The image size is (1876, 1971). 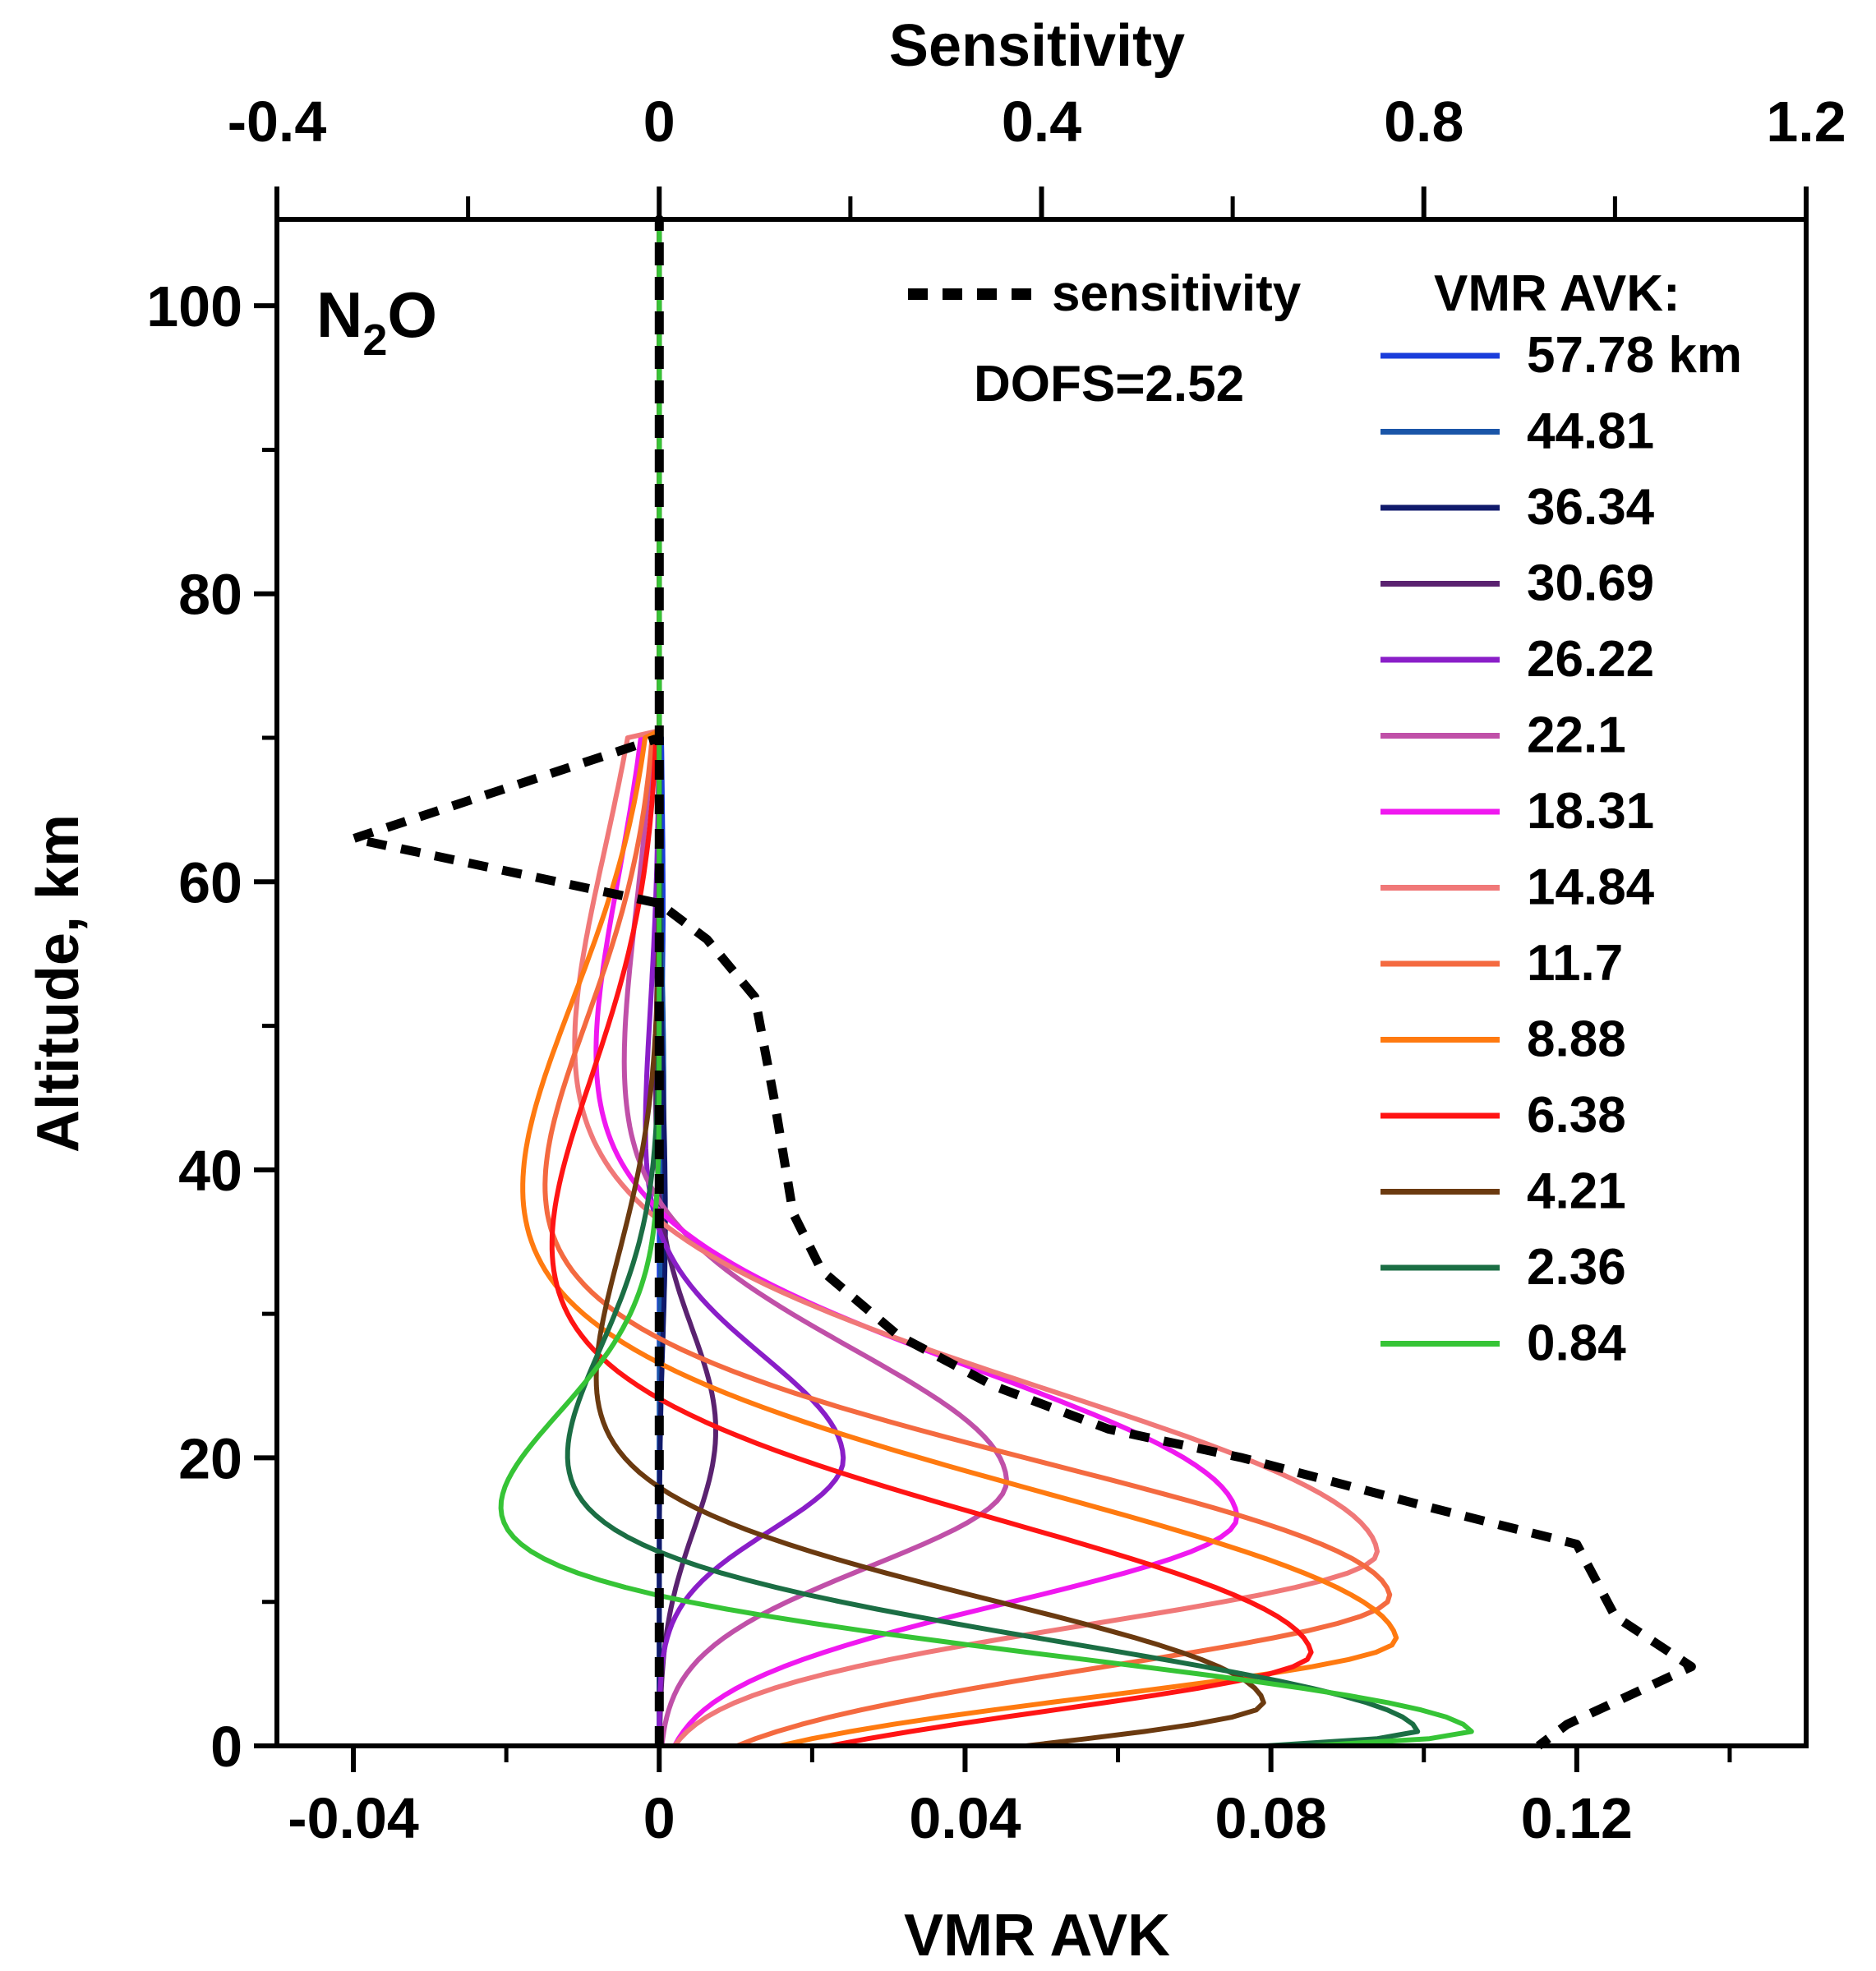 I want to click on legend-label-0: 57.78 km, so click(x=1635, y=355).